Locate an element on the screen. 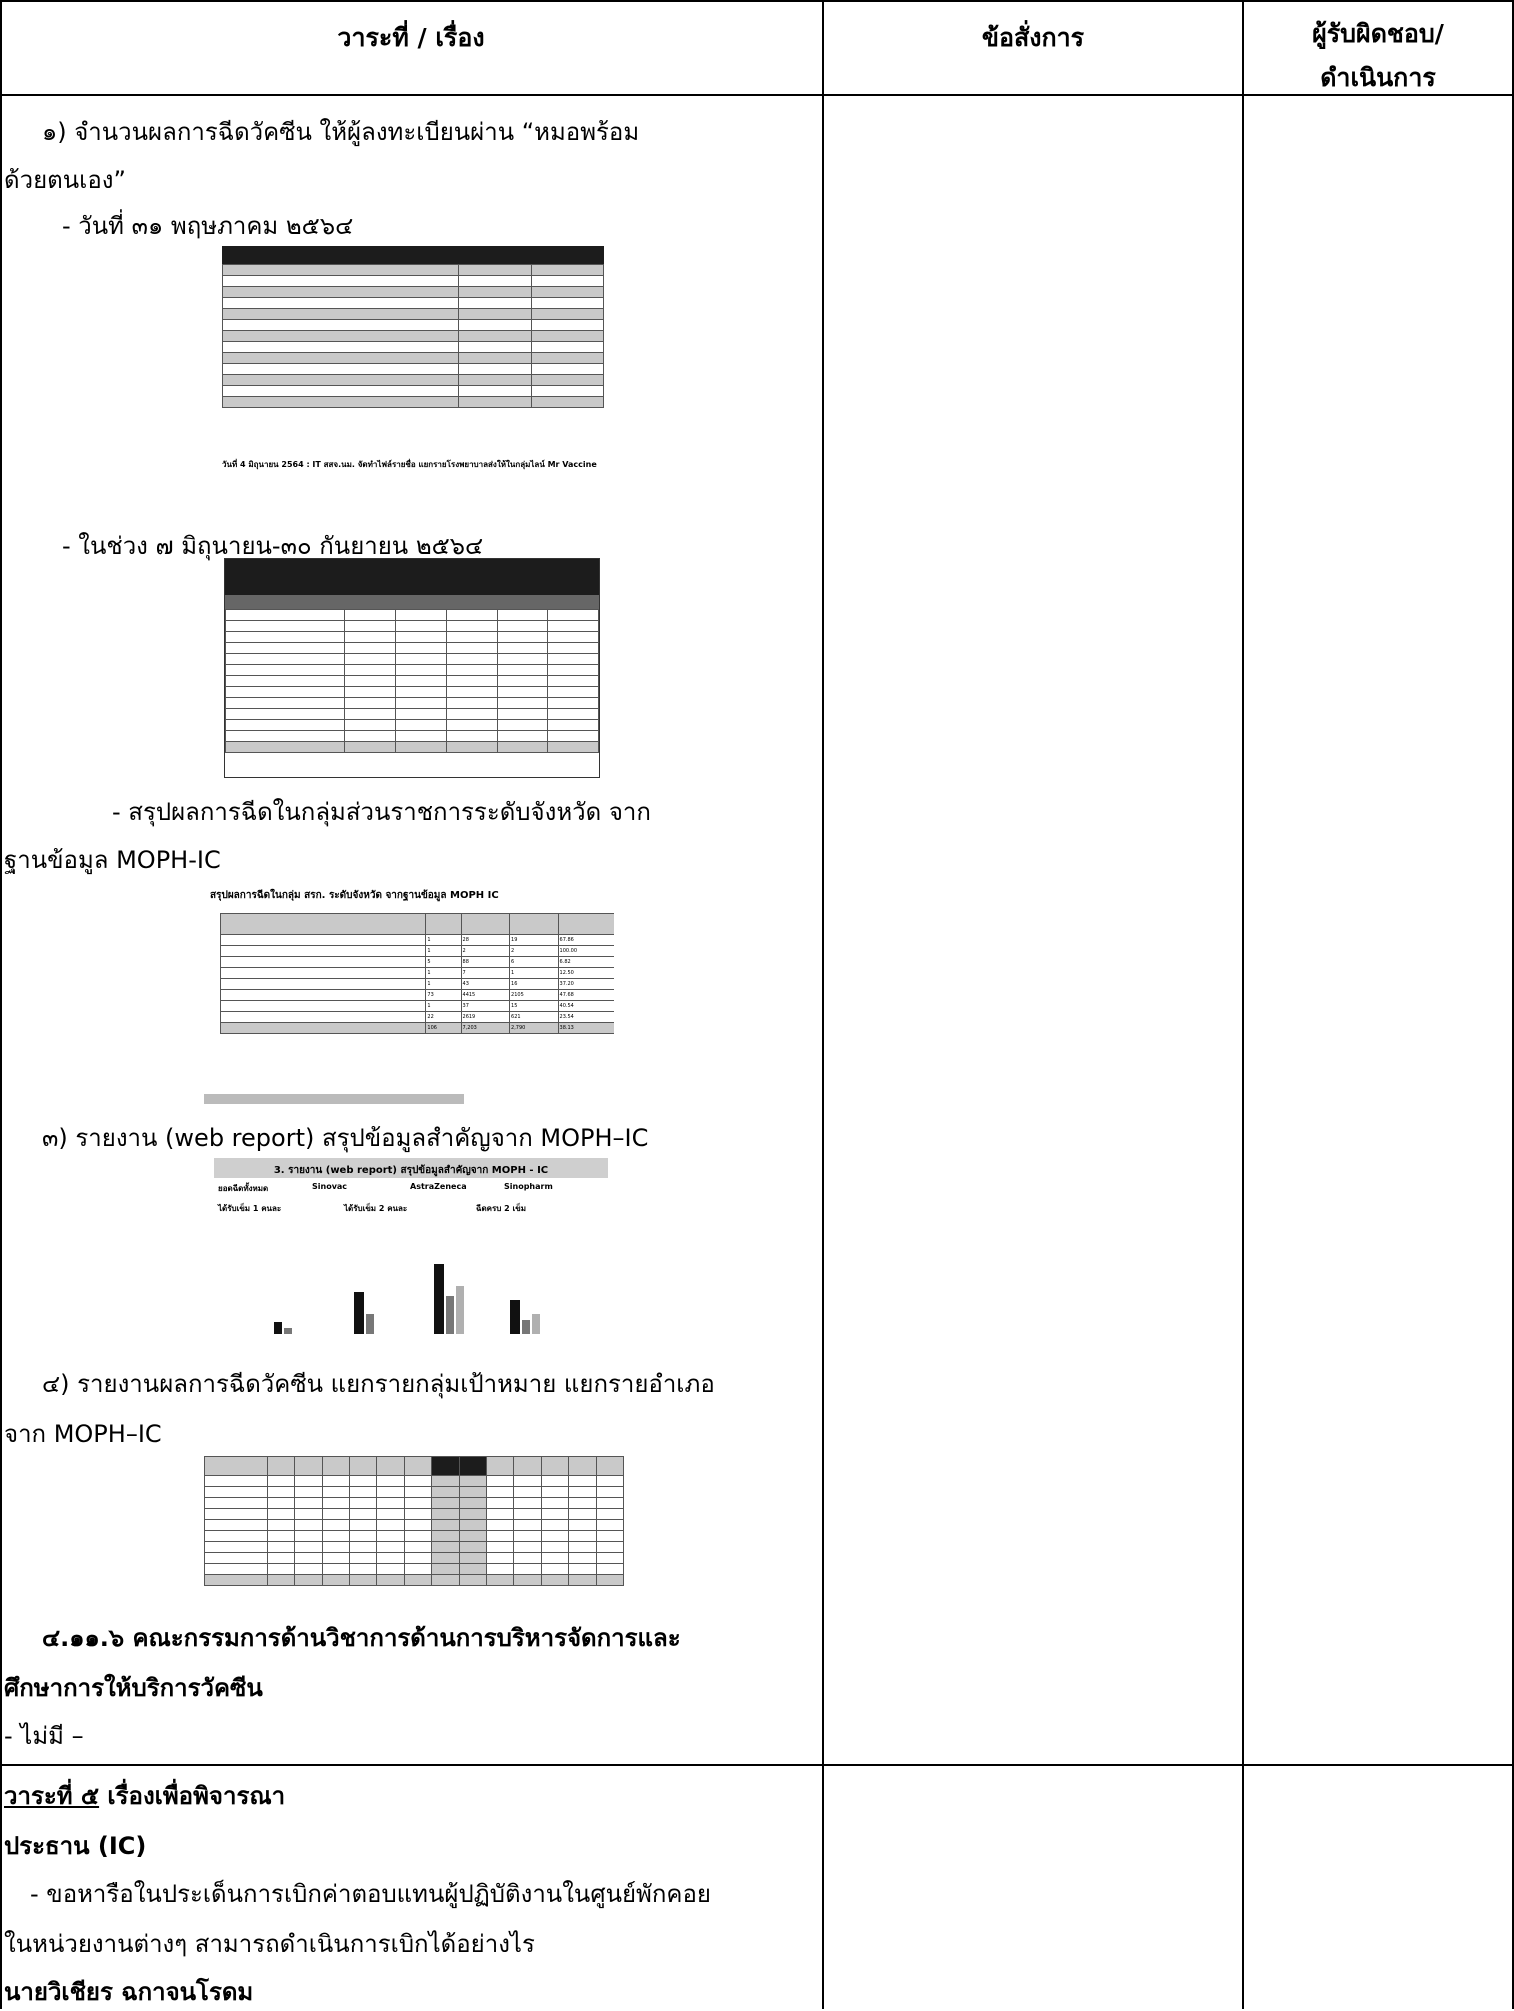 This screenshot has width=1514, height=2011. header-agenda: วาระที่ / เรื่อง is located at coordinates (411, 37).